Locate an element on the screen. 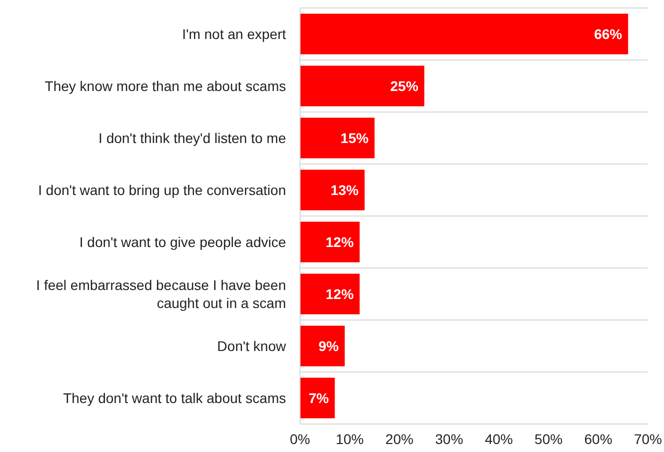  y-tick-label: I don't want to give people advice is located at coordinates (182, 242).